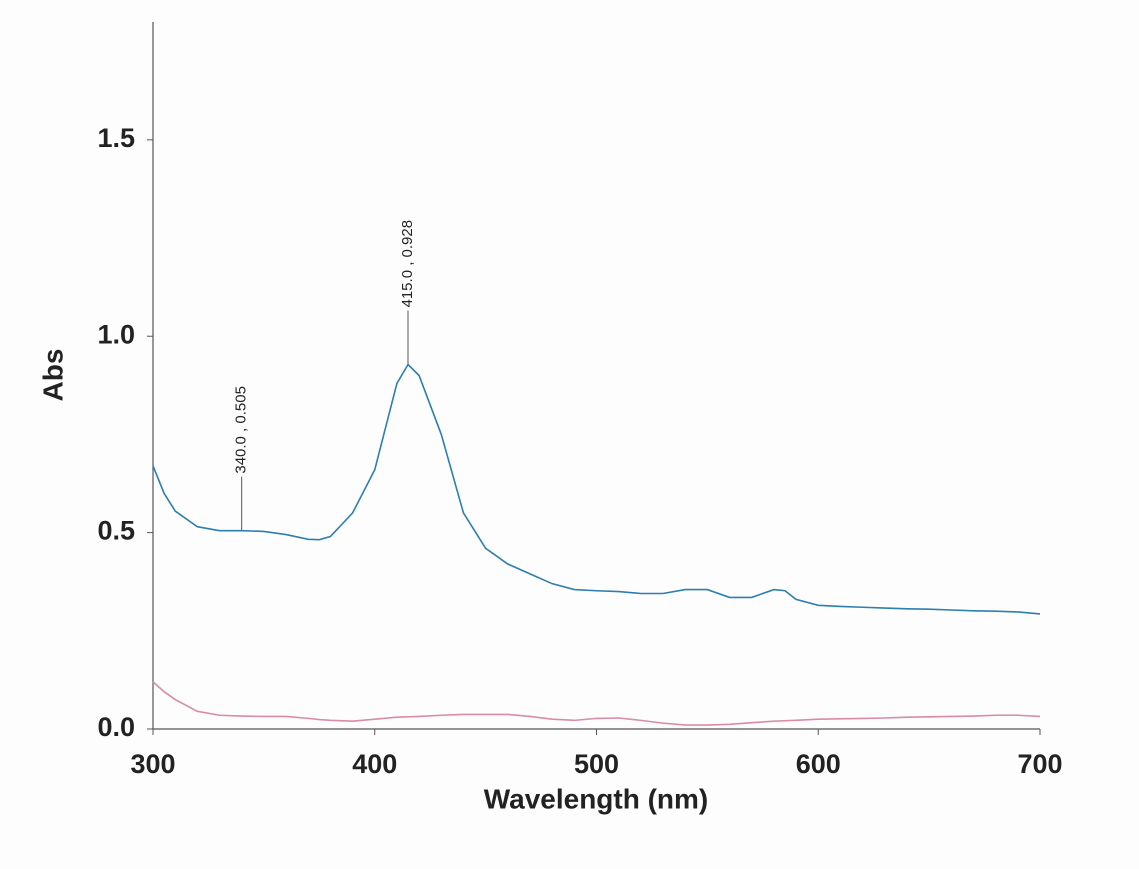 Image resolution: width=1139 pixels, height=869 pixels. Describe the element at coordinates (241, 430) in the screenshot. I see `peak-label: 340.0 , 0.505` at that location.